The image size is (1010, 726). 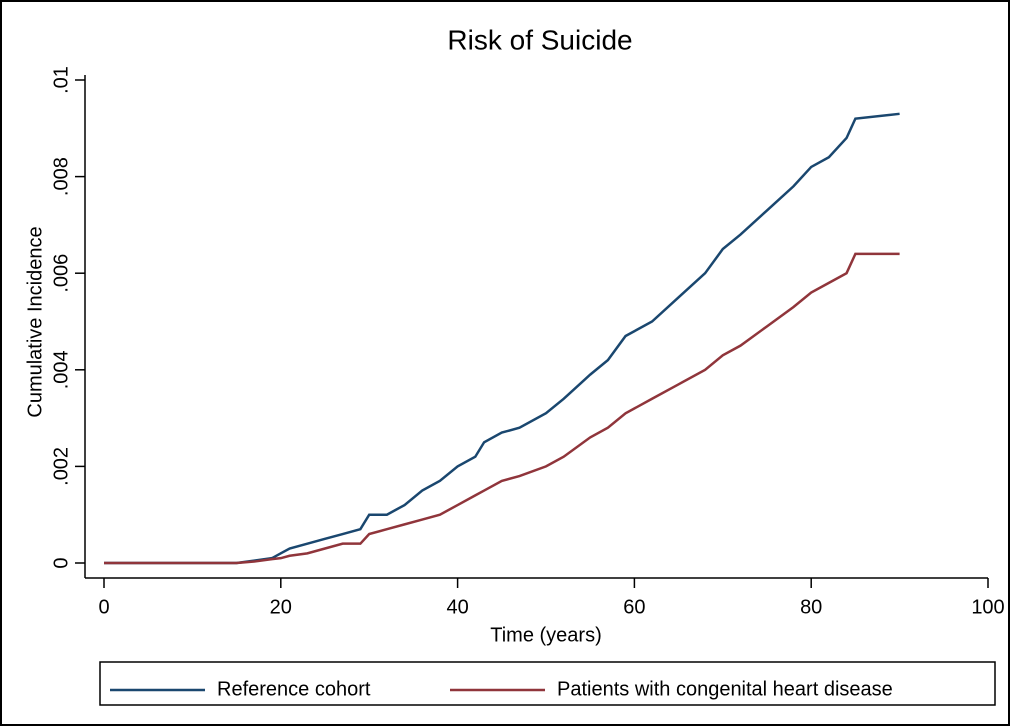 I want to click on x-tick-label: 40, so click(x=457, y=607).